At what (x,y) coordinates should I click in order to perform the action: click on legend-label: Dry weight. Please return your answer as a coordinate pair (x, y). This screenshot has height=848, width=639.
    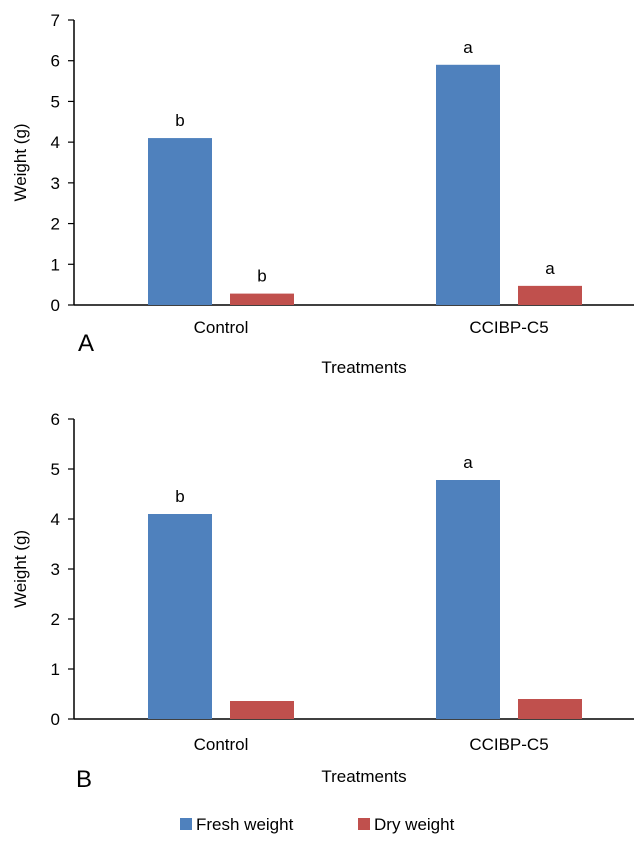
    Looking at the image, I should click on (414, 824).